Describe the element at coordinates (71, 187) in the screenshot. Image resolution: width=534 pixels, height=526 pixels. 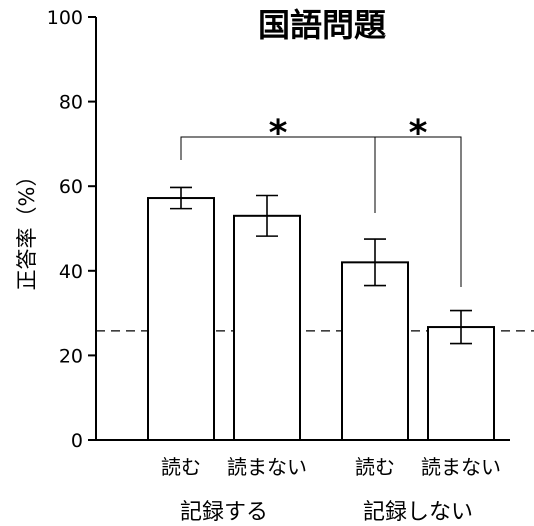
I see `y-tick-label: 60` at that location.